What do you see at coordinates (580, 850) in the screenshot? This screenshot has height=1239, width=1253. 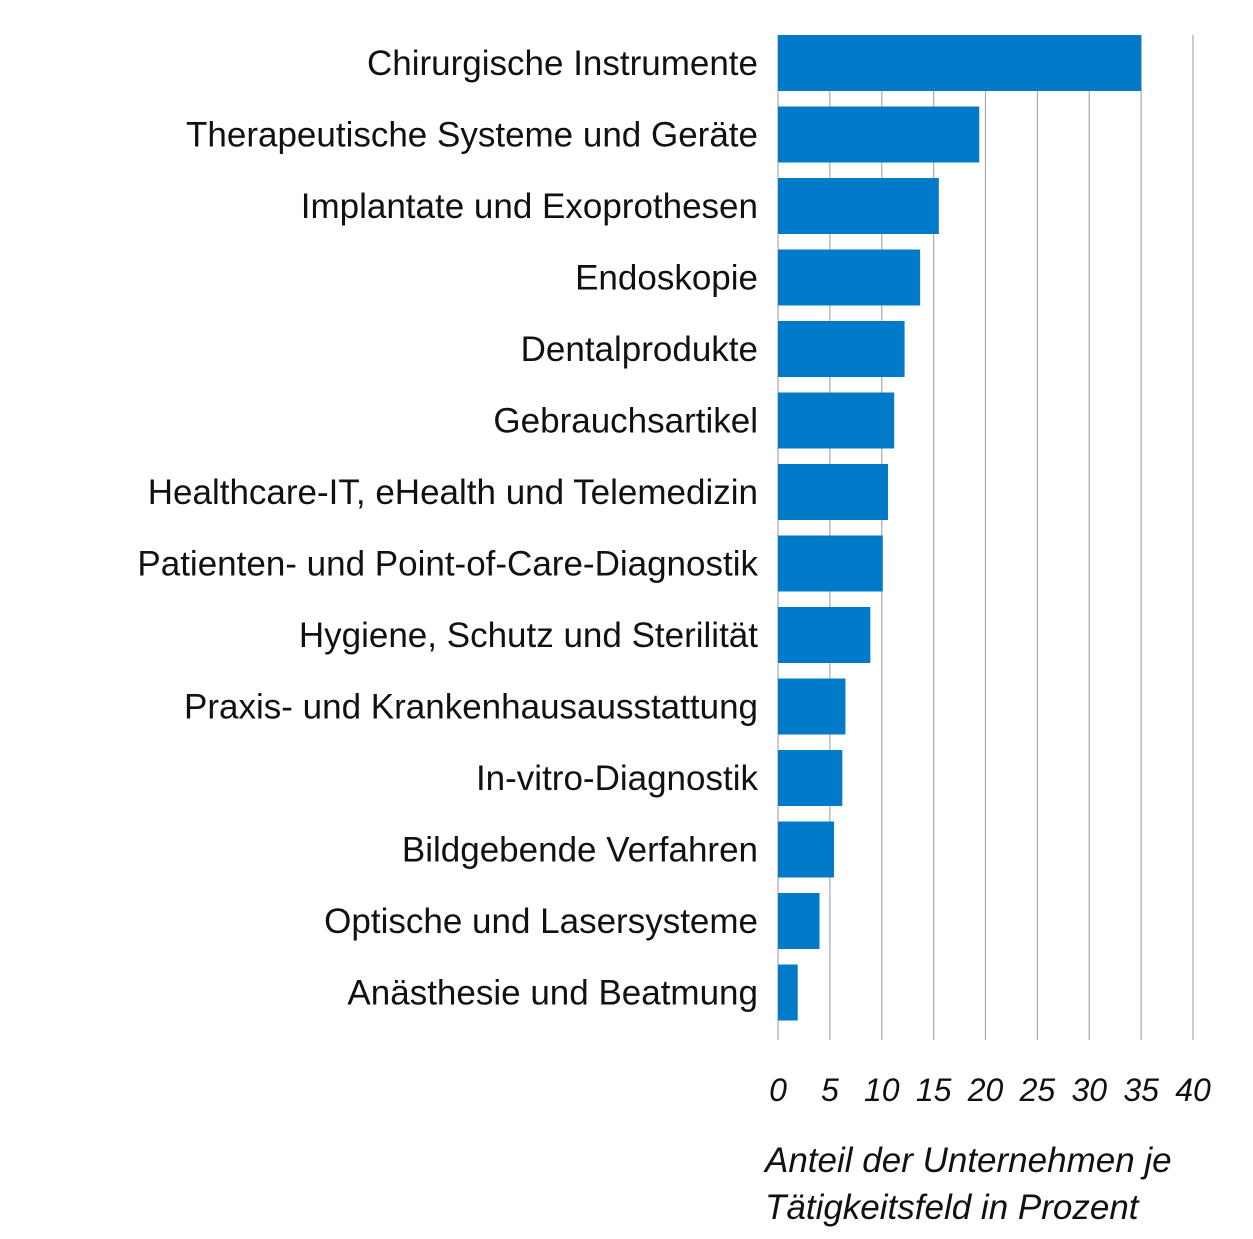 I see `category-label: Bildgebende Verfahren` at bounding box center [580, 850].